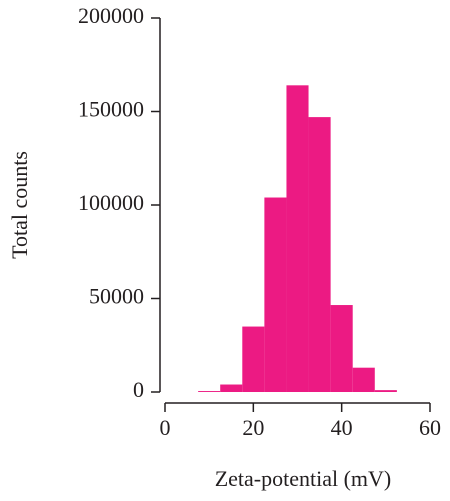  Describe the element at coordinates (116, 296) in the screenshot. I see `y-tick-label: 50000` at that location.